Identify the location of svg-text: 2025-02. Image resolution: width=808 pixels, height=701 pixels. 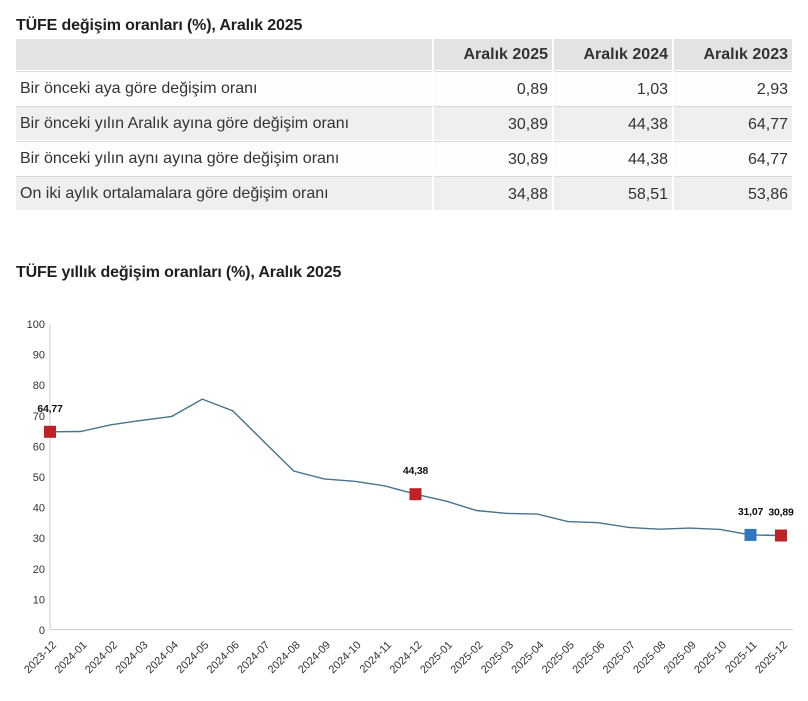
(466, 657).